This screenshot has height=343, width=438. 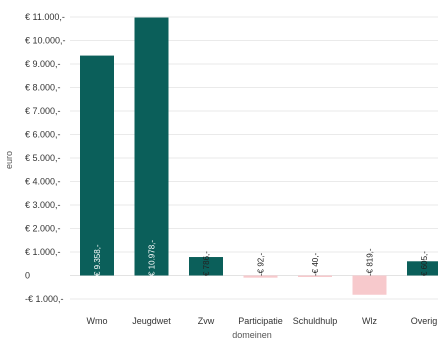 What do you see at coordinates (424, 321) in the screenshot?
I see `x-tick-label: Overig` at bounding box center [424, 321].